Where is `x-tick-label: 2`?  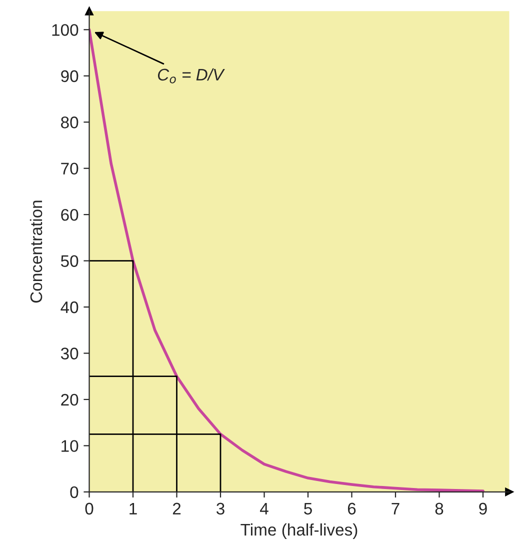 x-tick-label: 2 is located at coordinates (176, 508).